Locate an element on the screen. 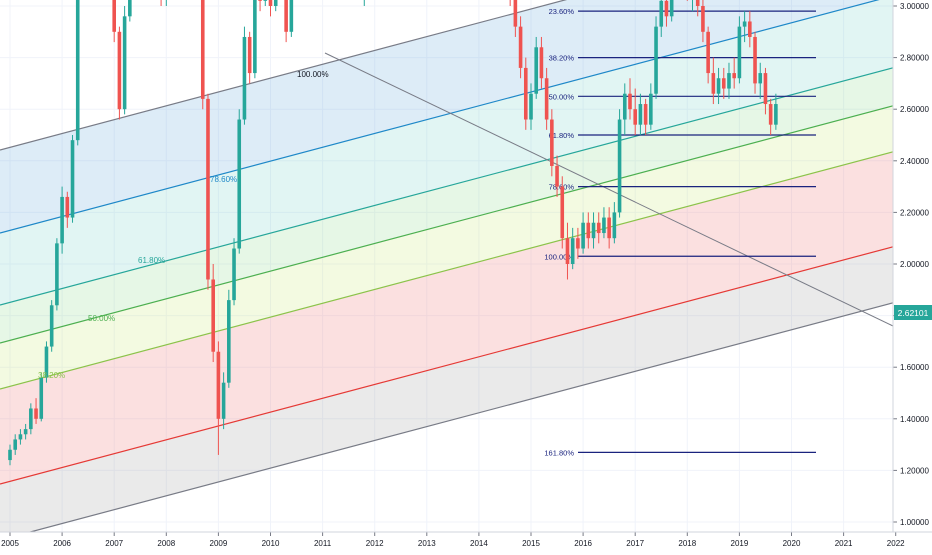 Image resolution: width=932 pixels, height=555 pixels. last-price-tag-bg is located at coordinates (913, 312).